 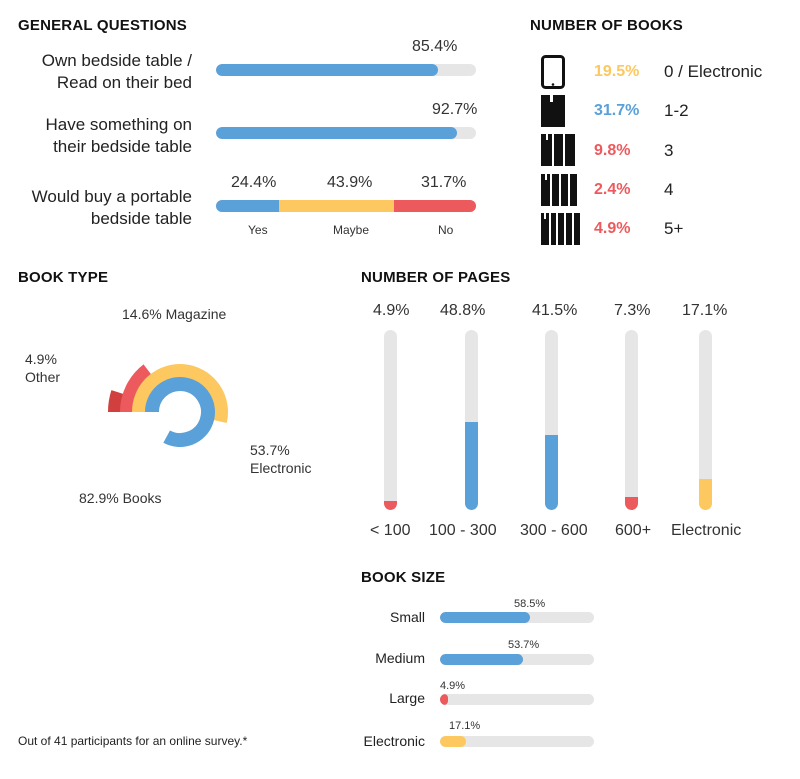 What do you see at coordinates (558, 150) in the screenshot?
I see `book-stack-3-icon` at bounding box center [558, 150].